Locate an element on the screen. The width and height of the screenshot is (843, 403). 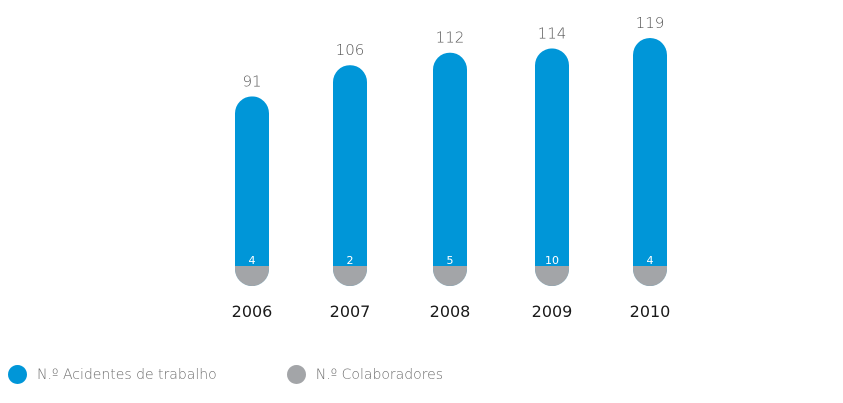
bar-group-2009 is located at coordinates (552, 167).